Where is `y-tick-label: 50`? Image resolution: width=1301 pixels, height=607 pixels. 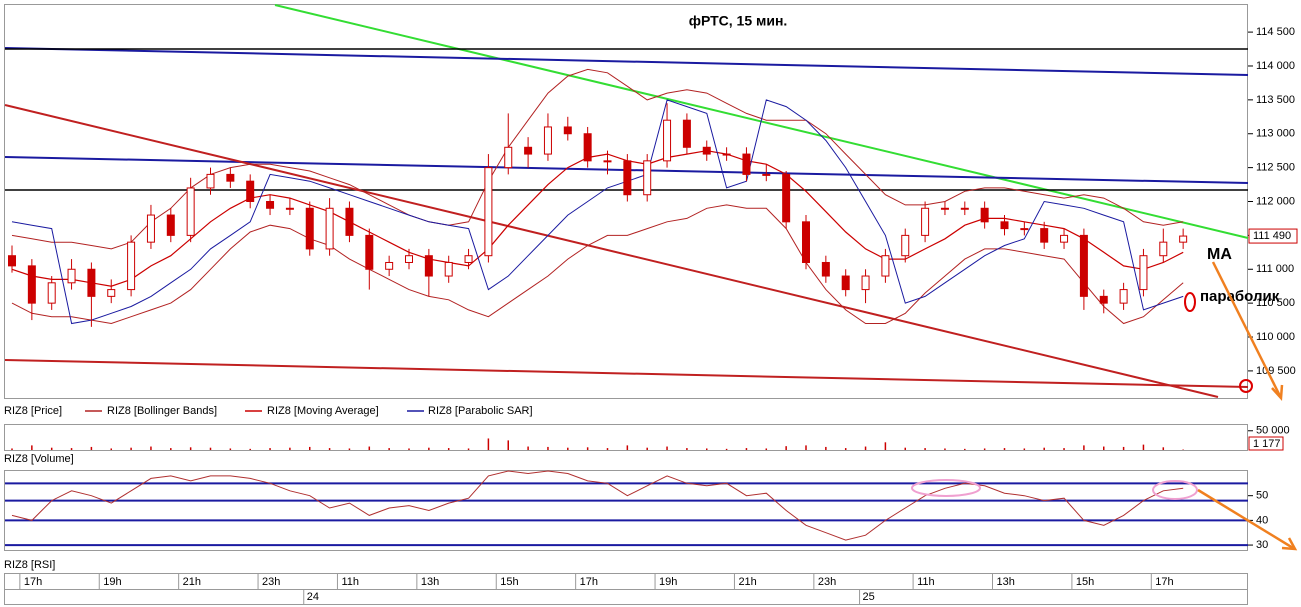 y-tick-label: 50 is located at coordinates (1262, 496).